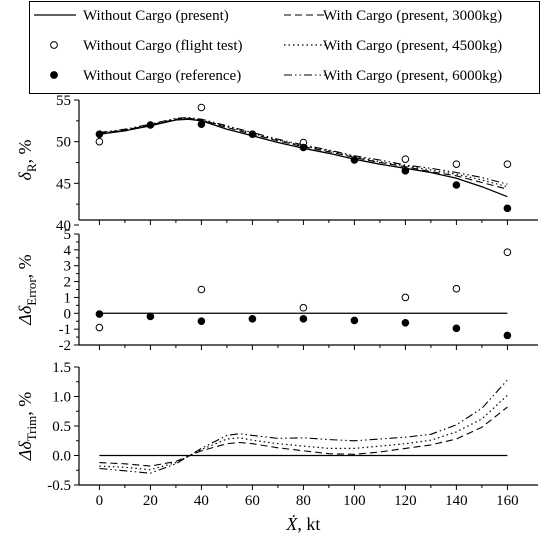  I want to click on bottom-with-cargo-present-4500kg-line, so click(303, 432).